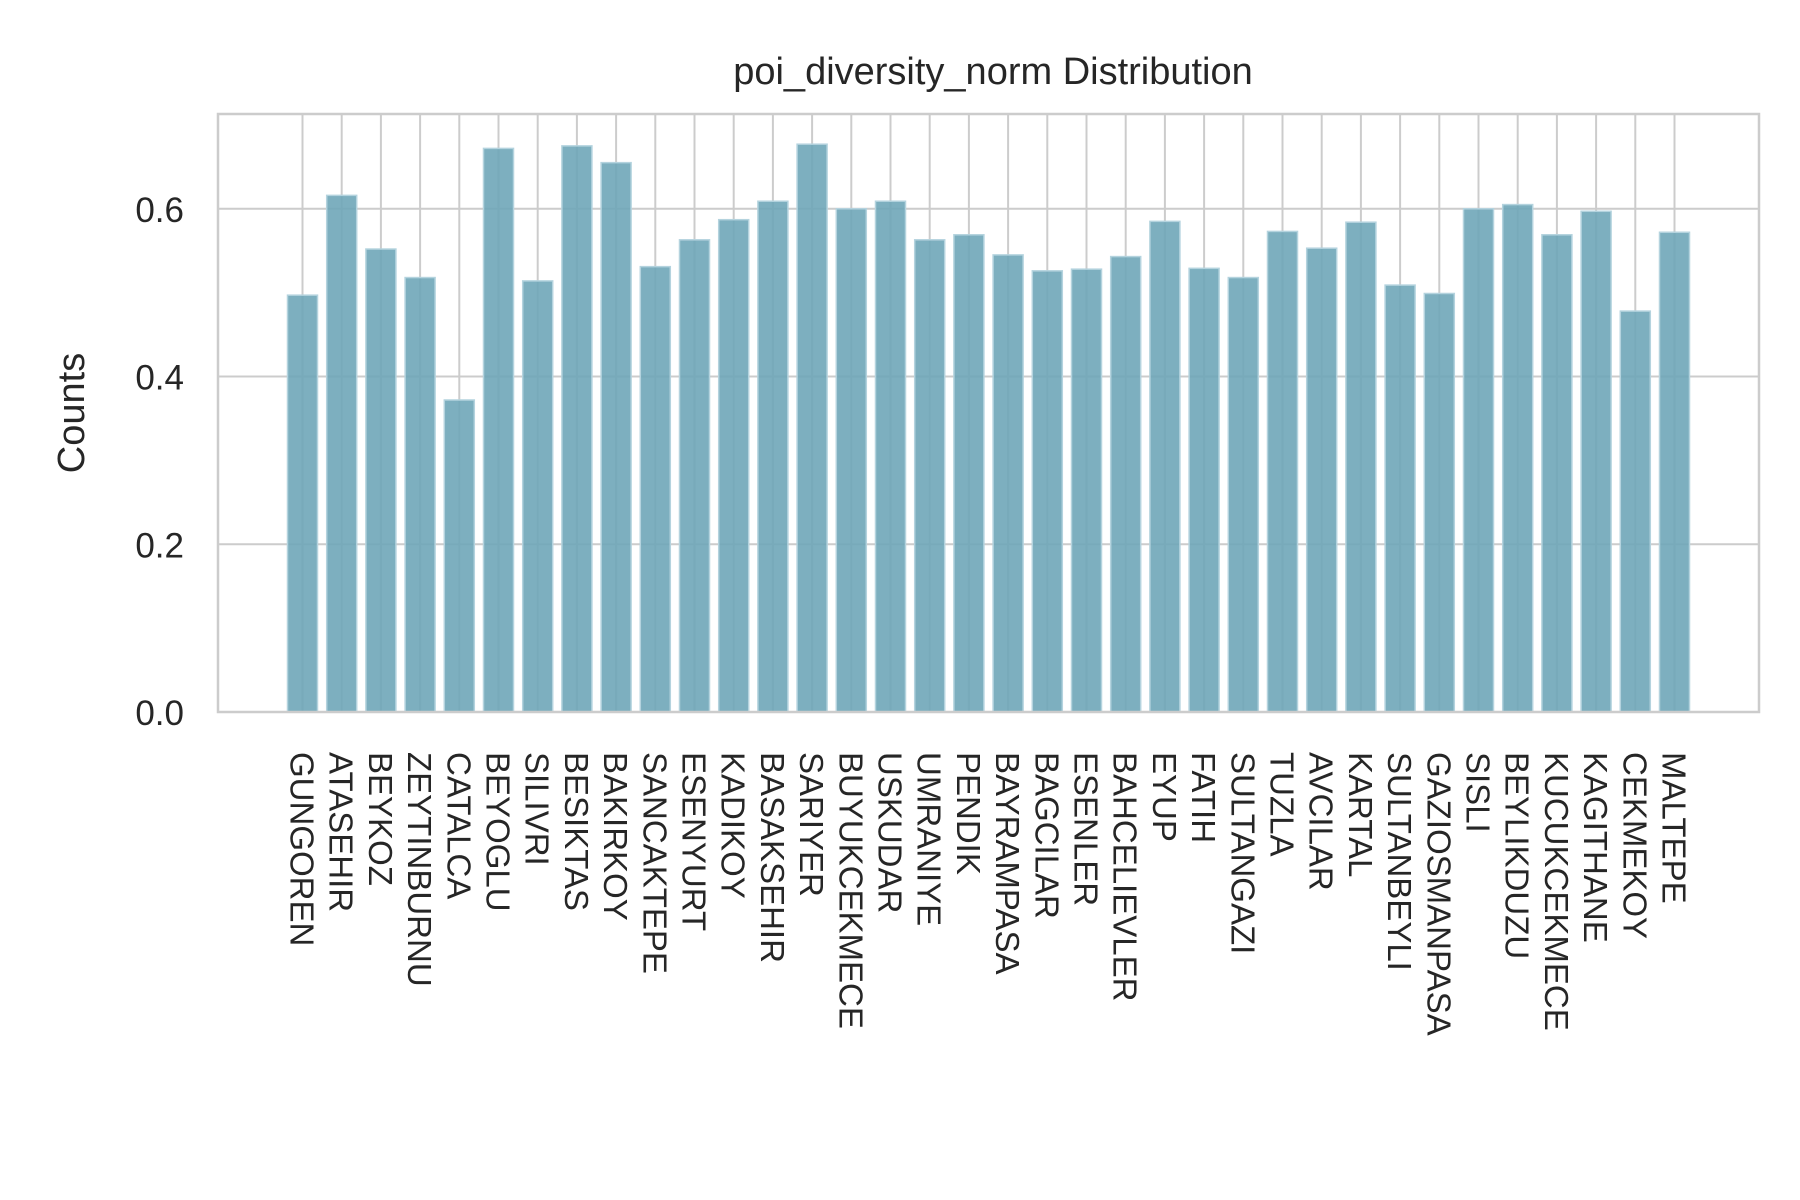 Image resolution: width=1800 pixels, height=1200 pixels. I want to click on bar-beyoglu, so click(498, 430).